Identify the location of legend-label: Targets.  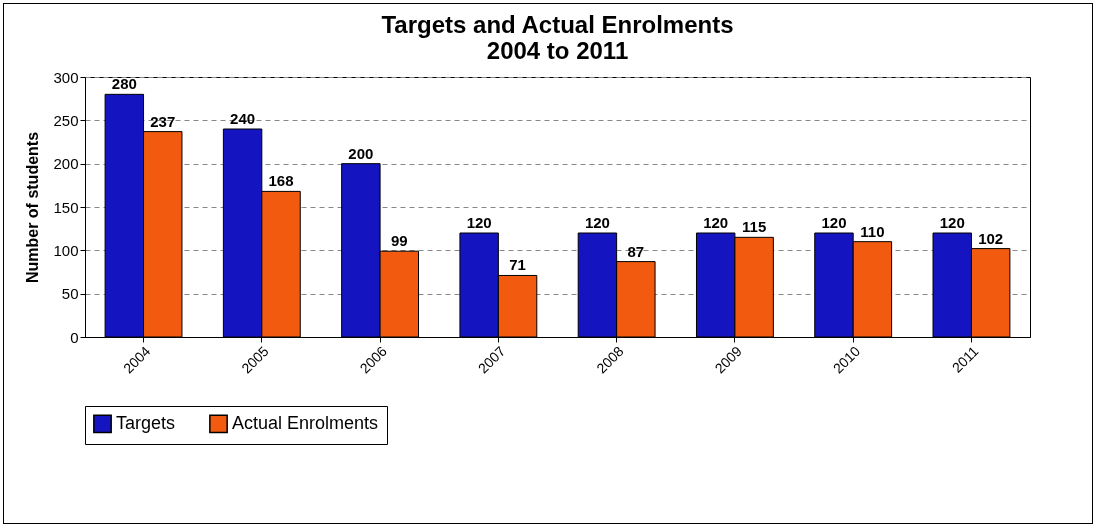
(146, 422).